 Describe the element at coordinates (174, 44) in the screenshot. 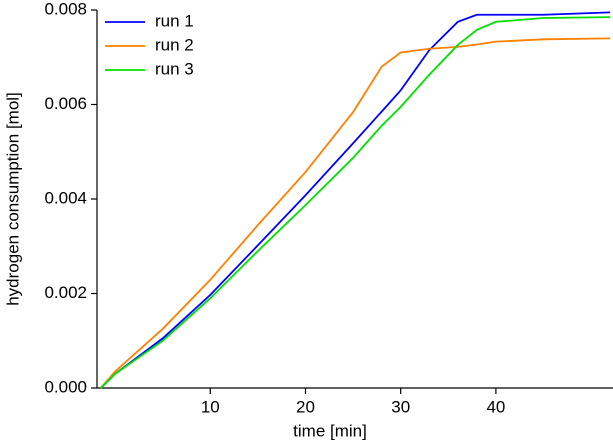

I see `legend-label: run 2` at that location.